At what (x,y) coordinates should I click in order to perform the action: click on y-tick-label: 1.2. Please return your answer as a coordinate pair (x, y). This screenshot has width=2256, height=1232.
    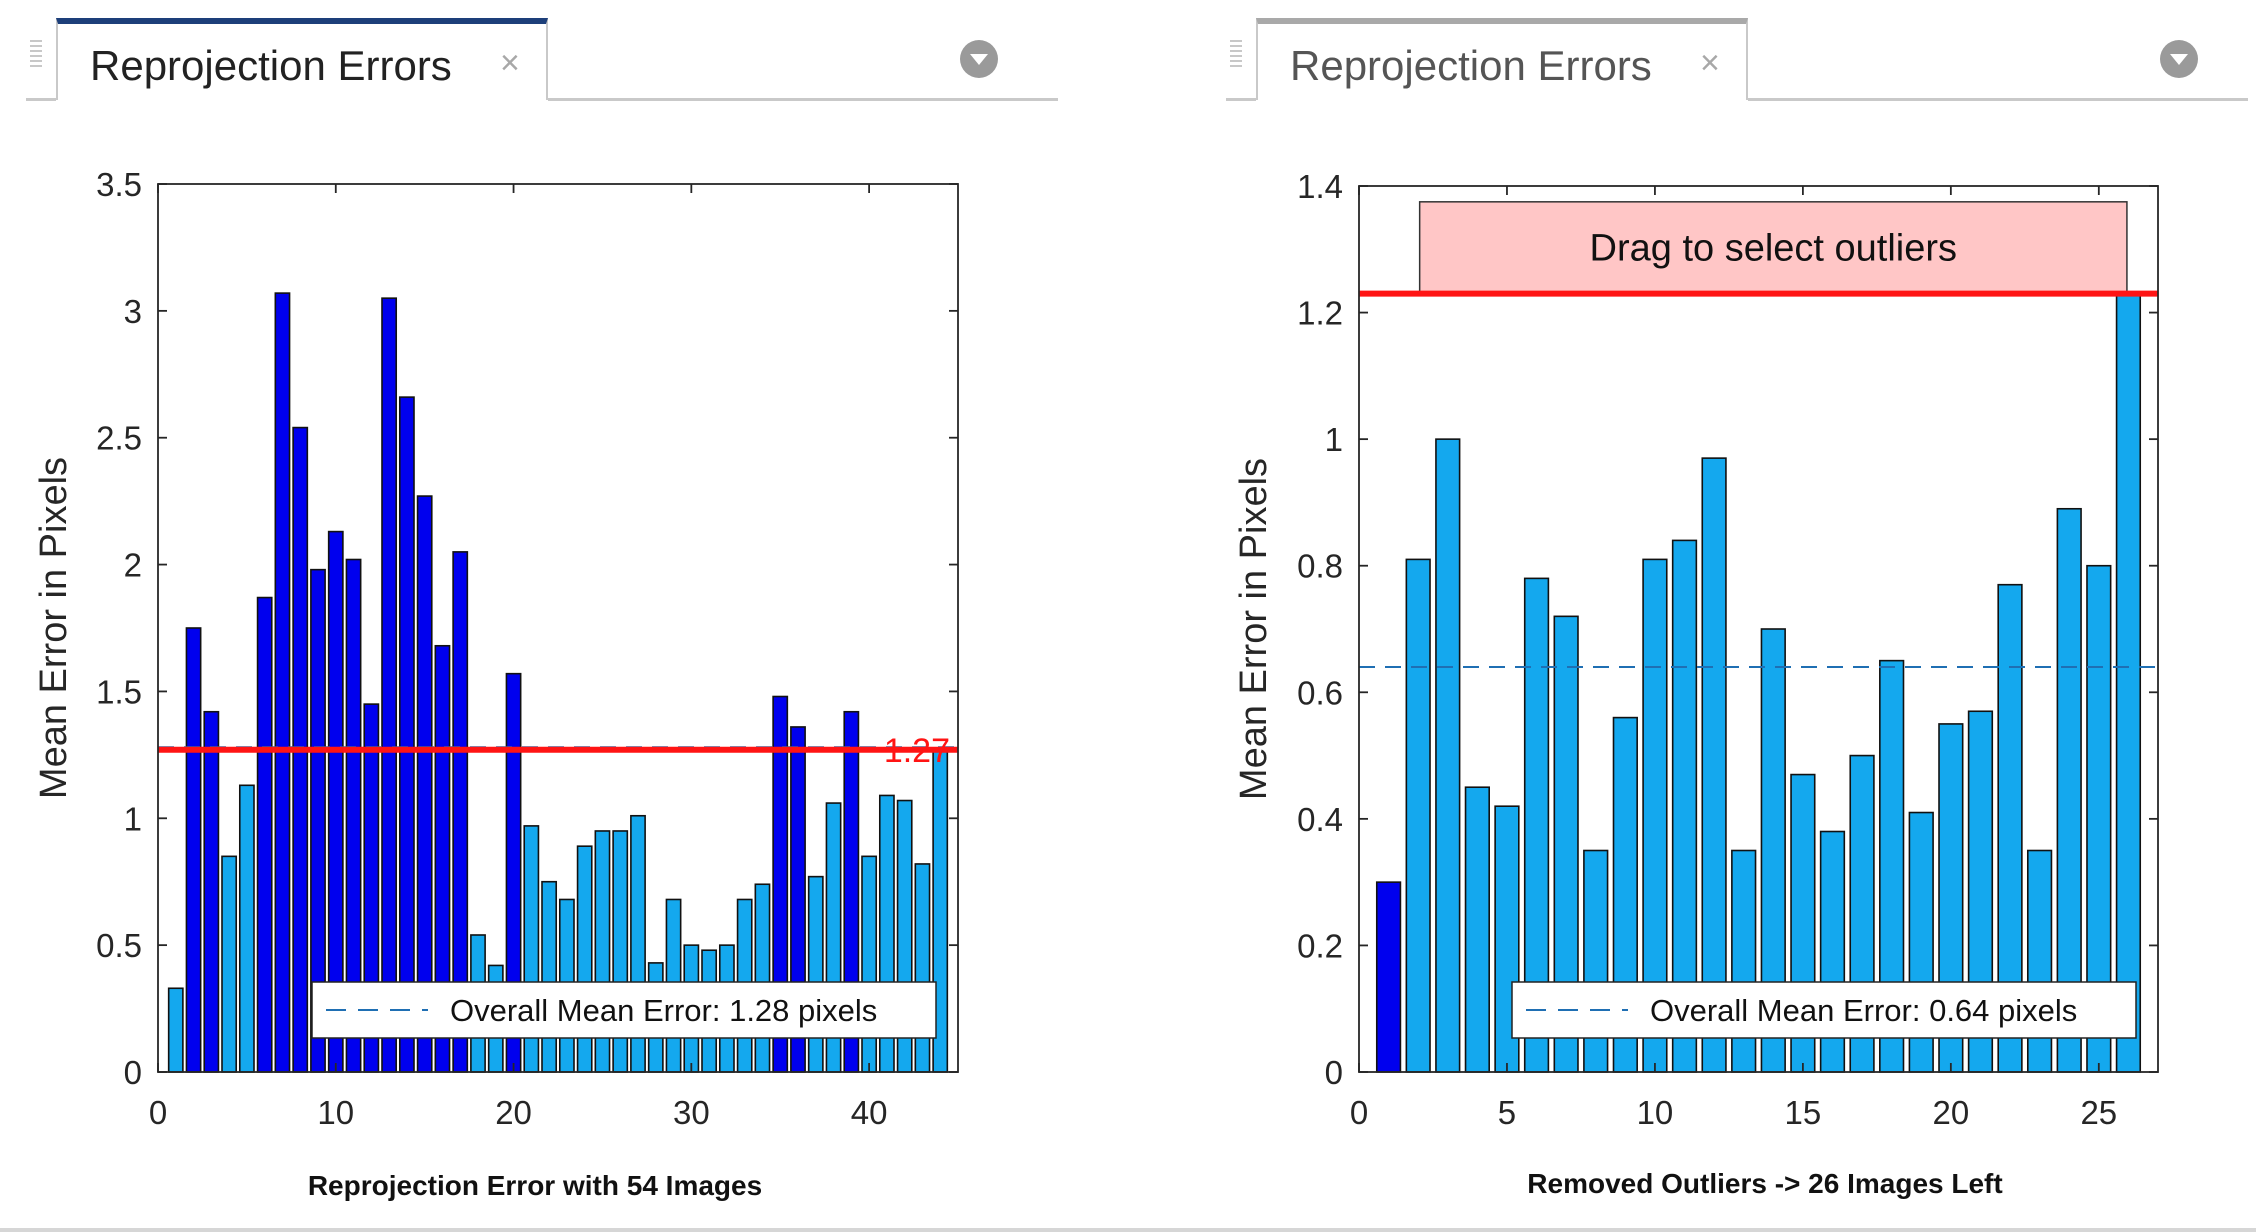
    Looking at the image, I should click on (1320, 313).